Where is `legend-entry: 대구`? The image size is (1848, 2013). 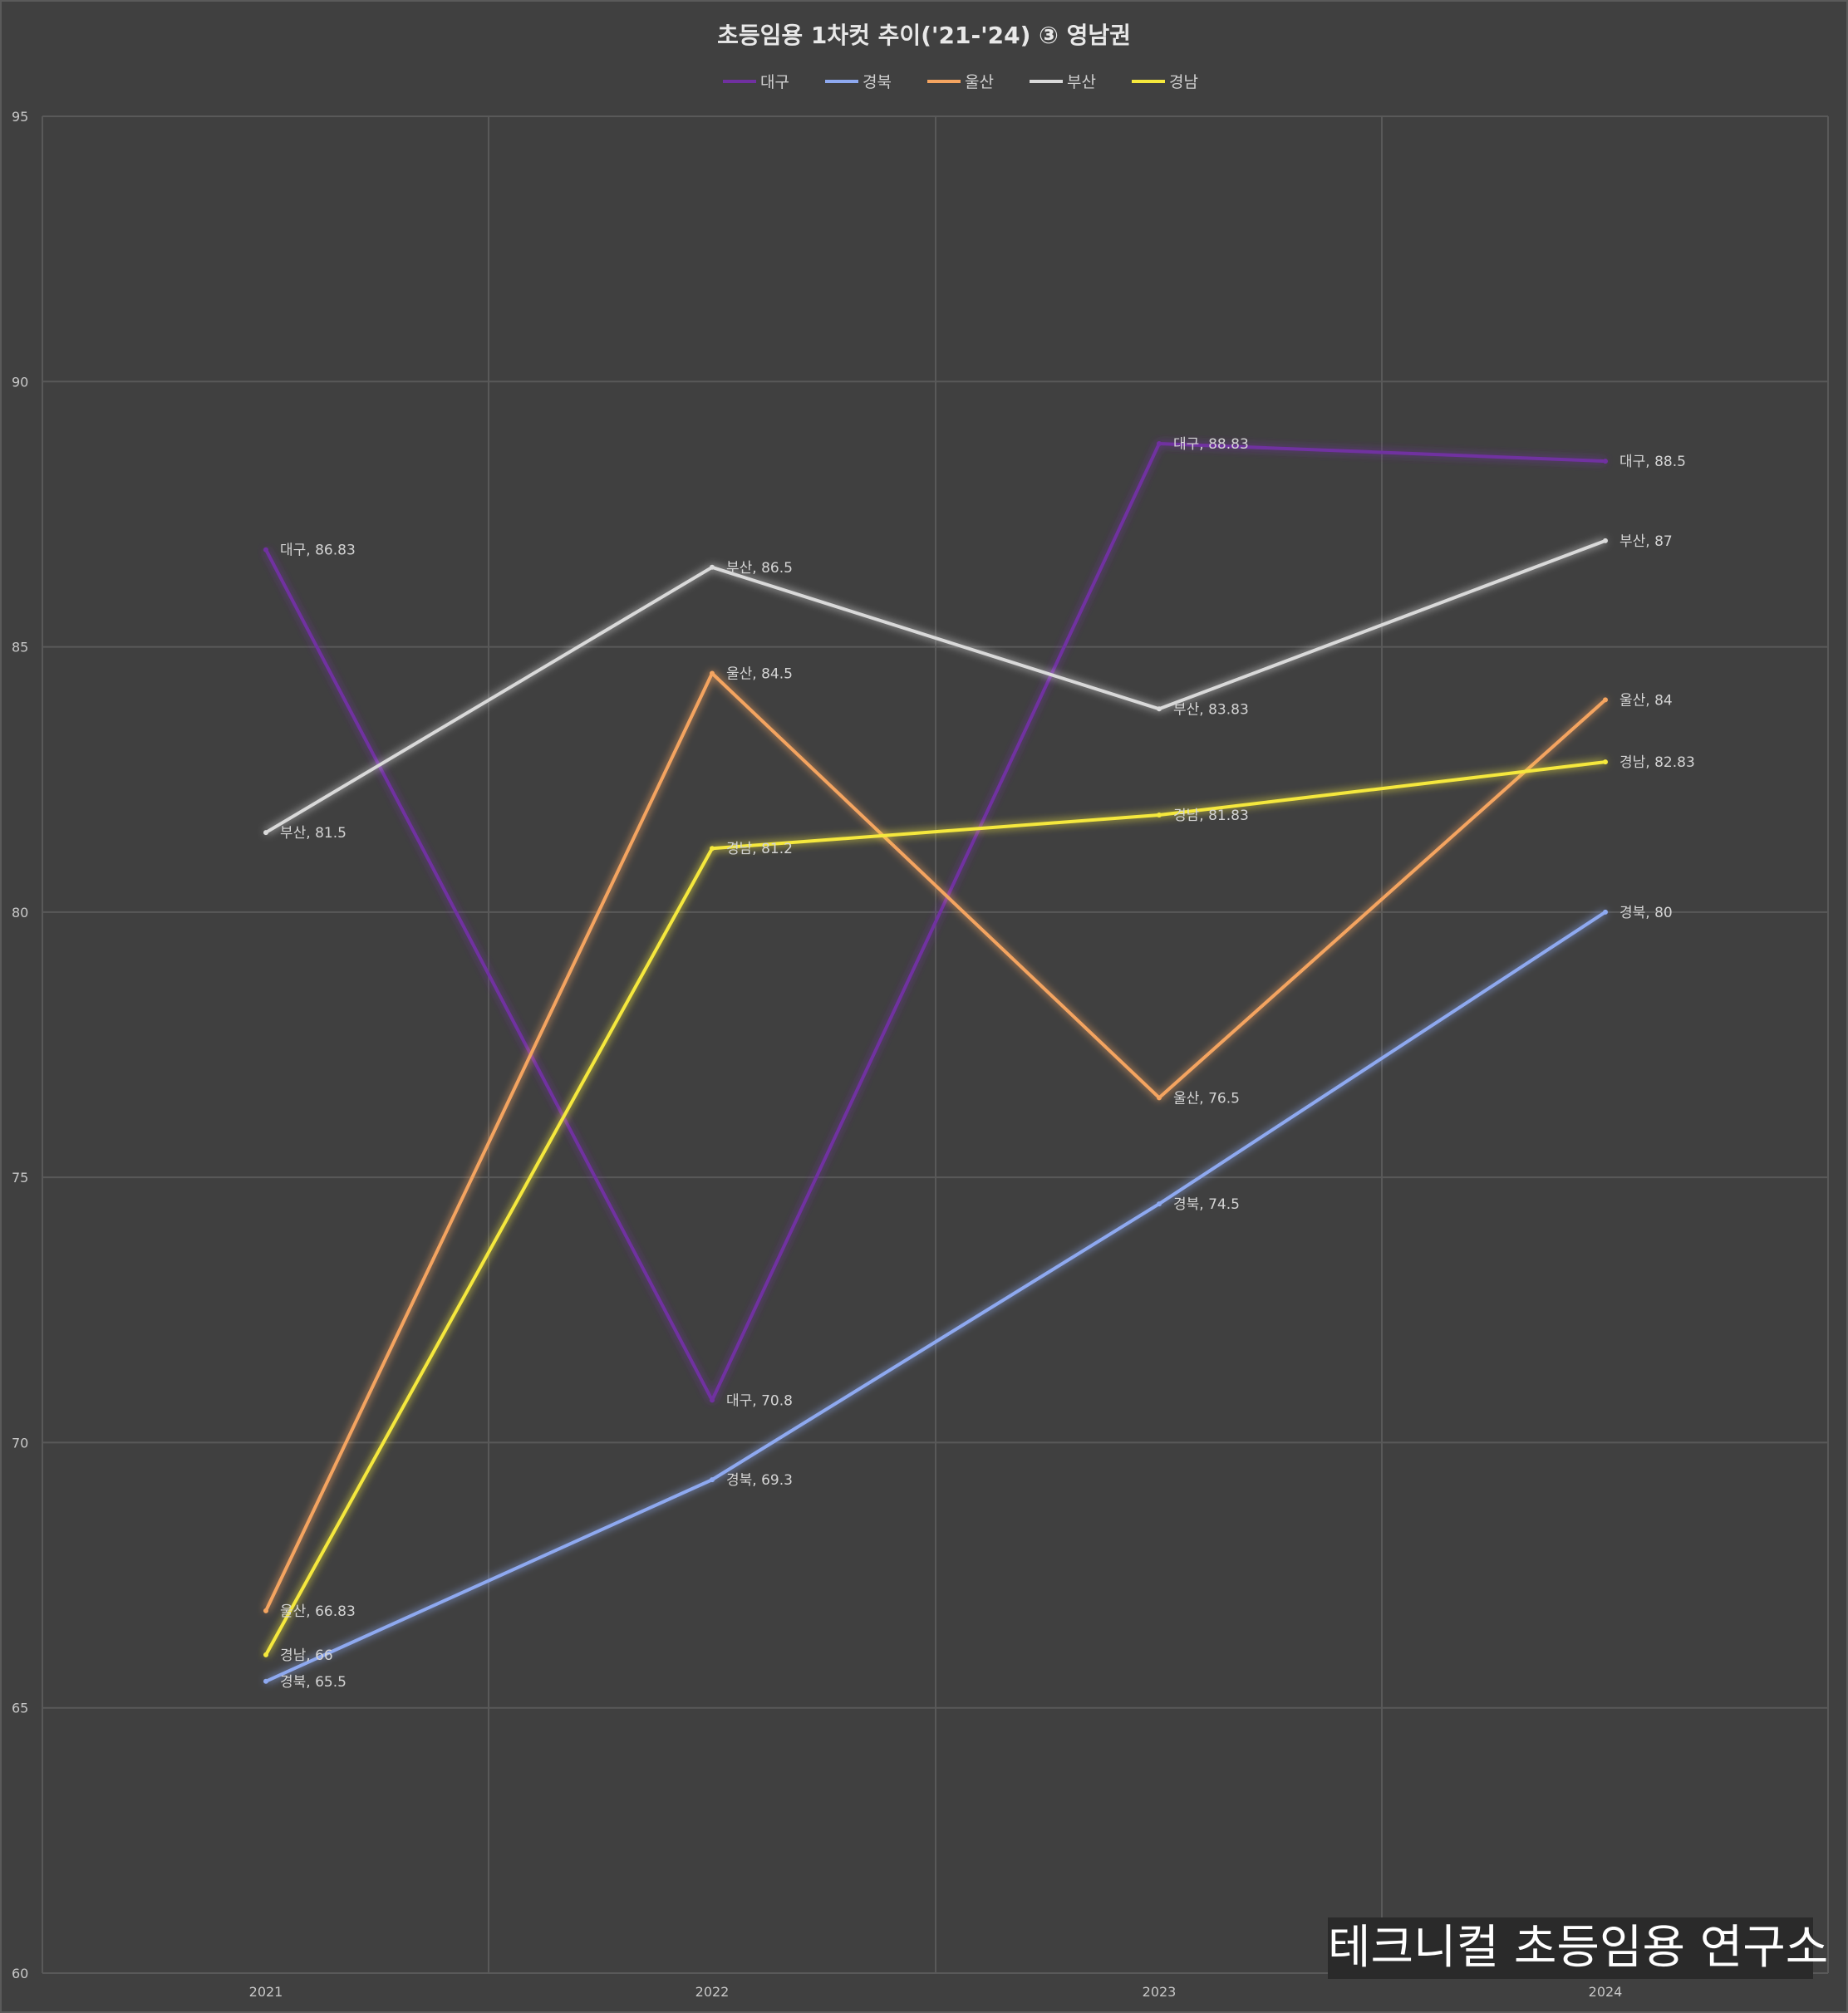 legend-entry: 대구 is located at coordinates (775, 82).